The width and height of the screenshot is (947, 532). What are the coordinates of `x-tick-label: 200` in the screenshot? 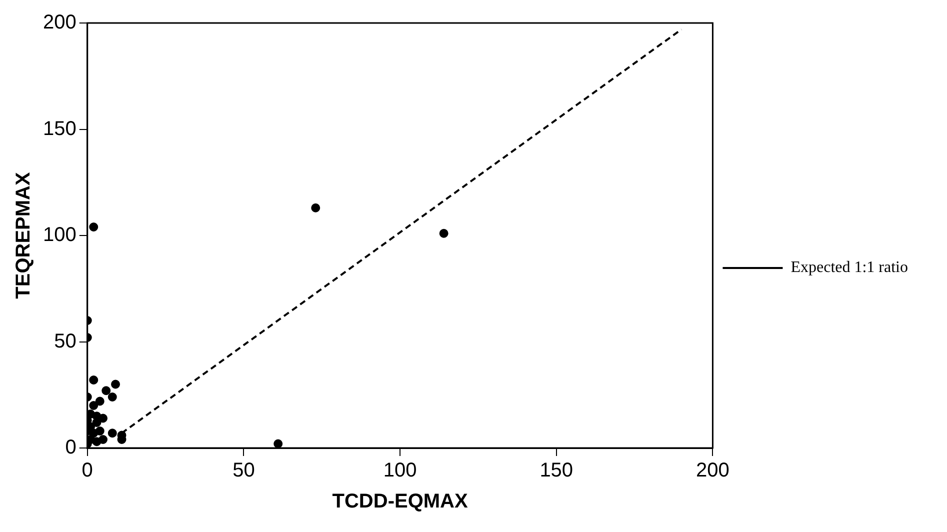 It's located at (713, 471).